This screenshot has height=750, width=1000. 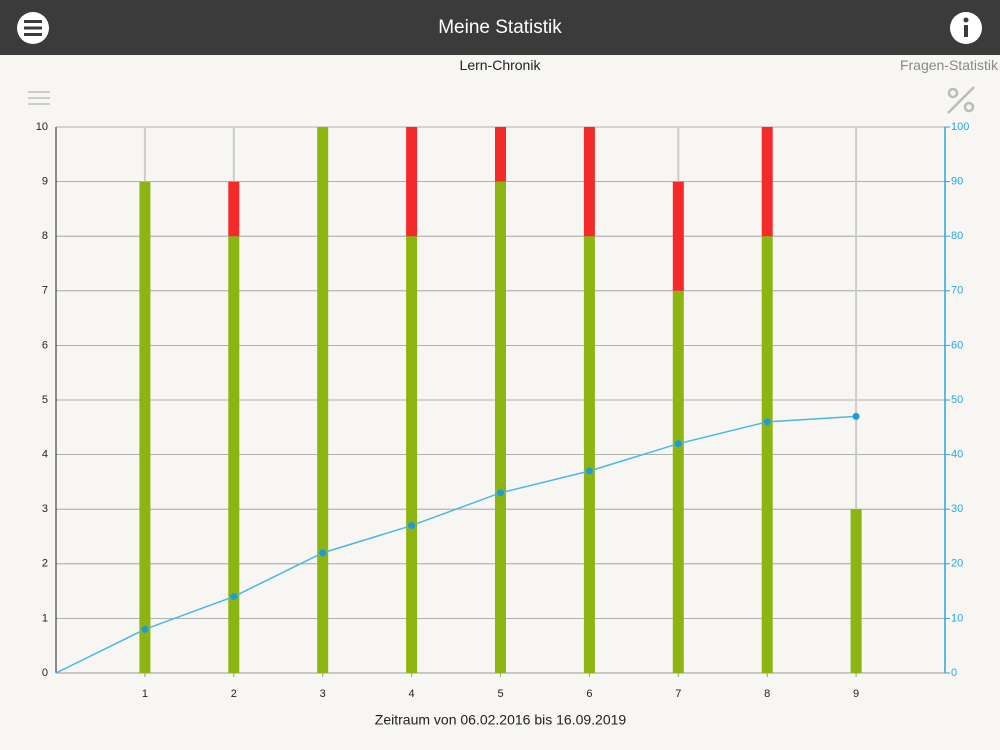 What do you see at coordinates (501, 720) in the screenshot?
I see `x-axis-label: Zeitraum von 06.02.2016 bis 16.09.2019` at bounding box center [501, 720].